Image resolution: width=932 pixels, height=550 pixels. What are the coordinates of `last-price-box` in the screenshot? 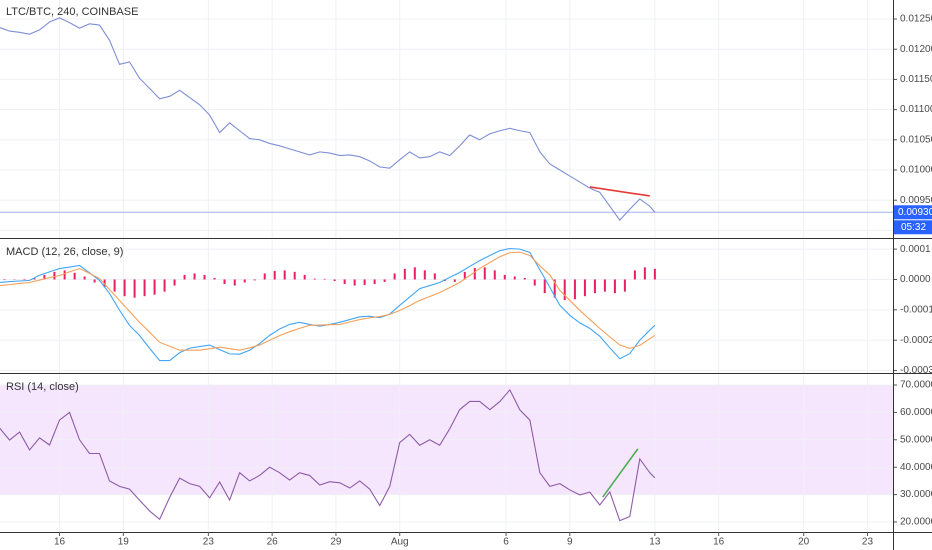 It's located at (913, 212).